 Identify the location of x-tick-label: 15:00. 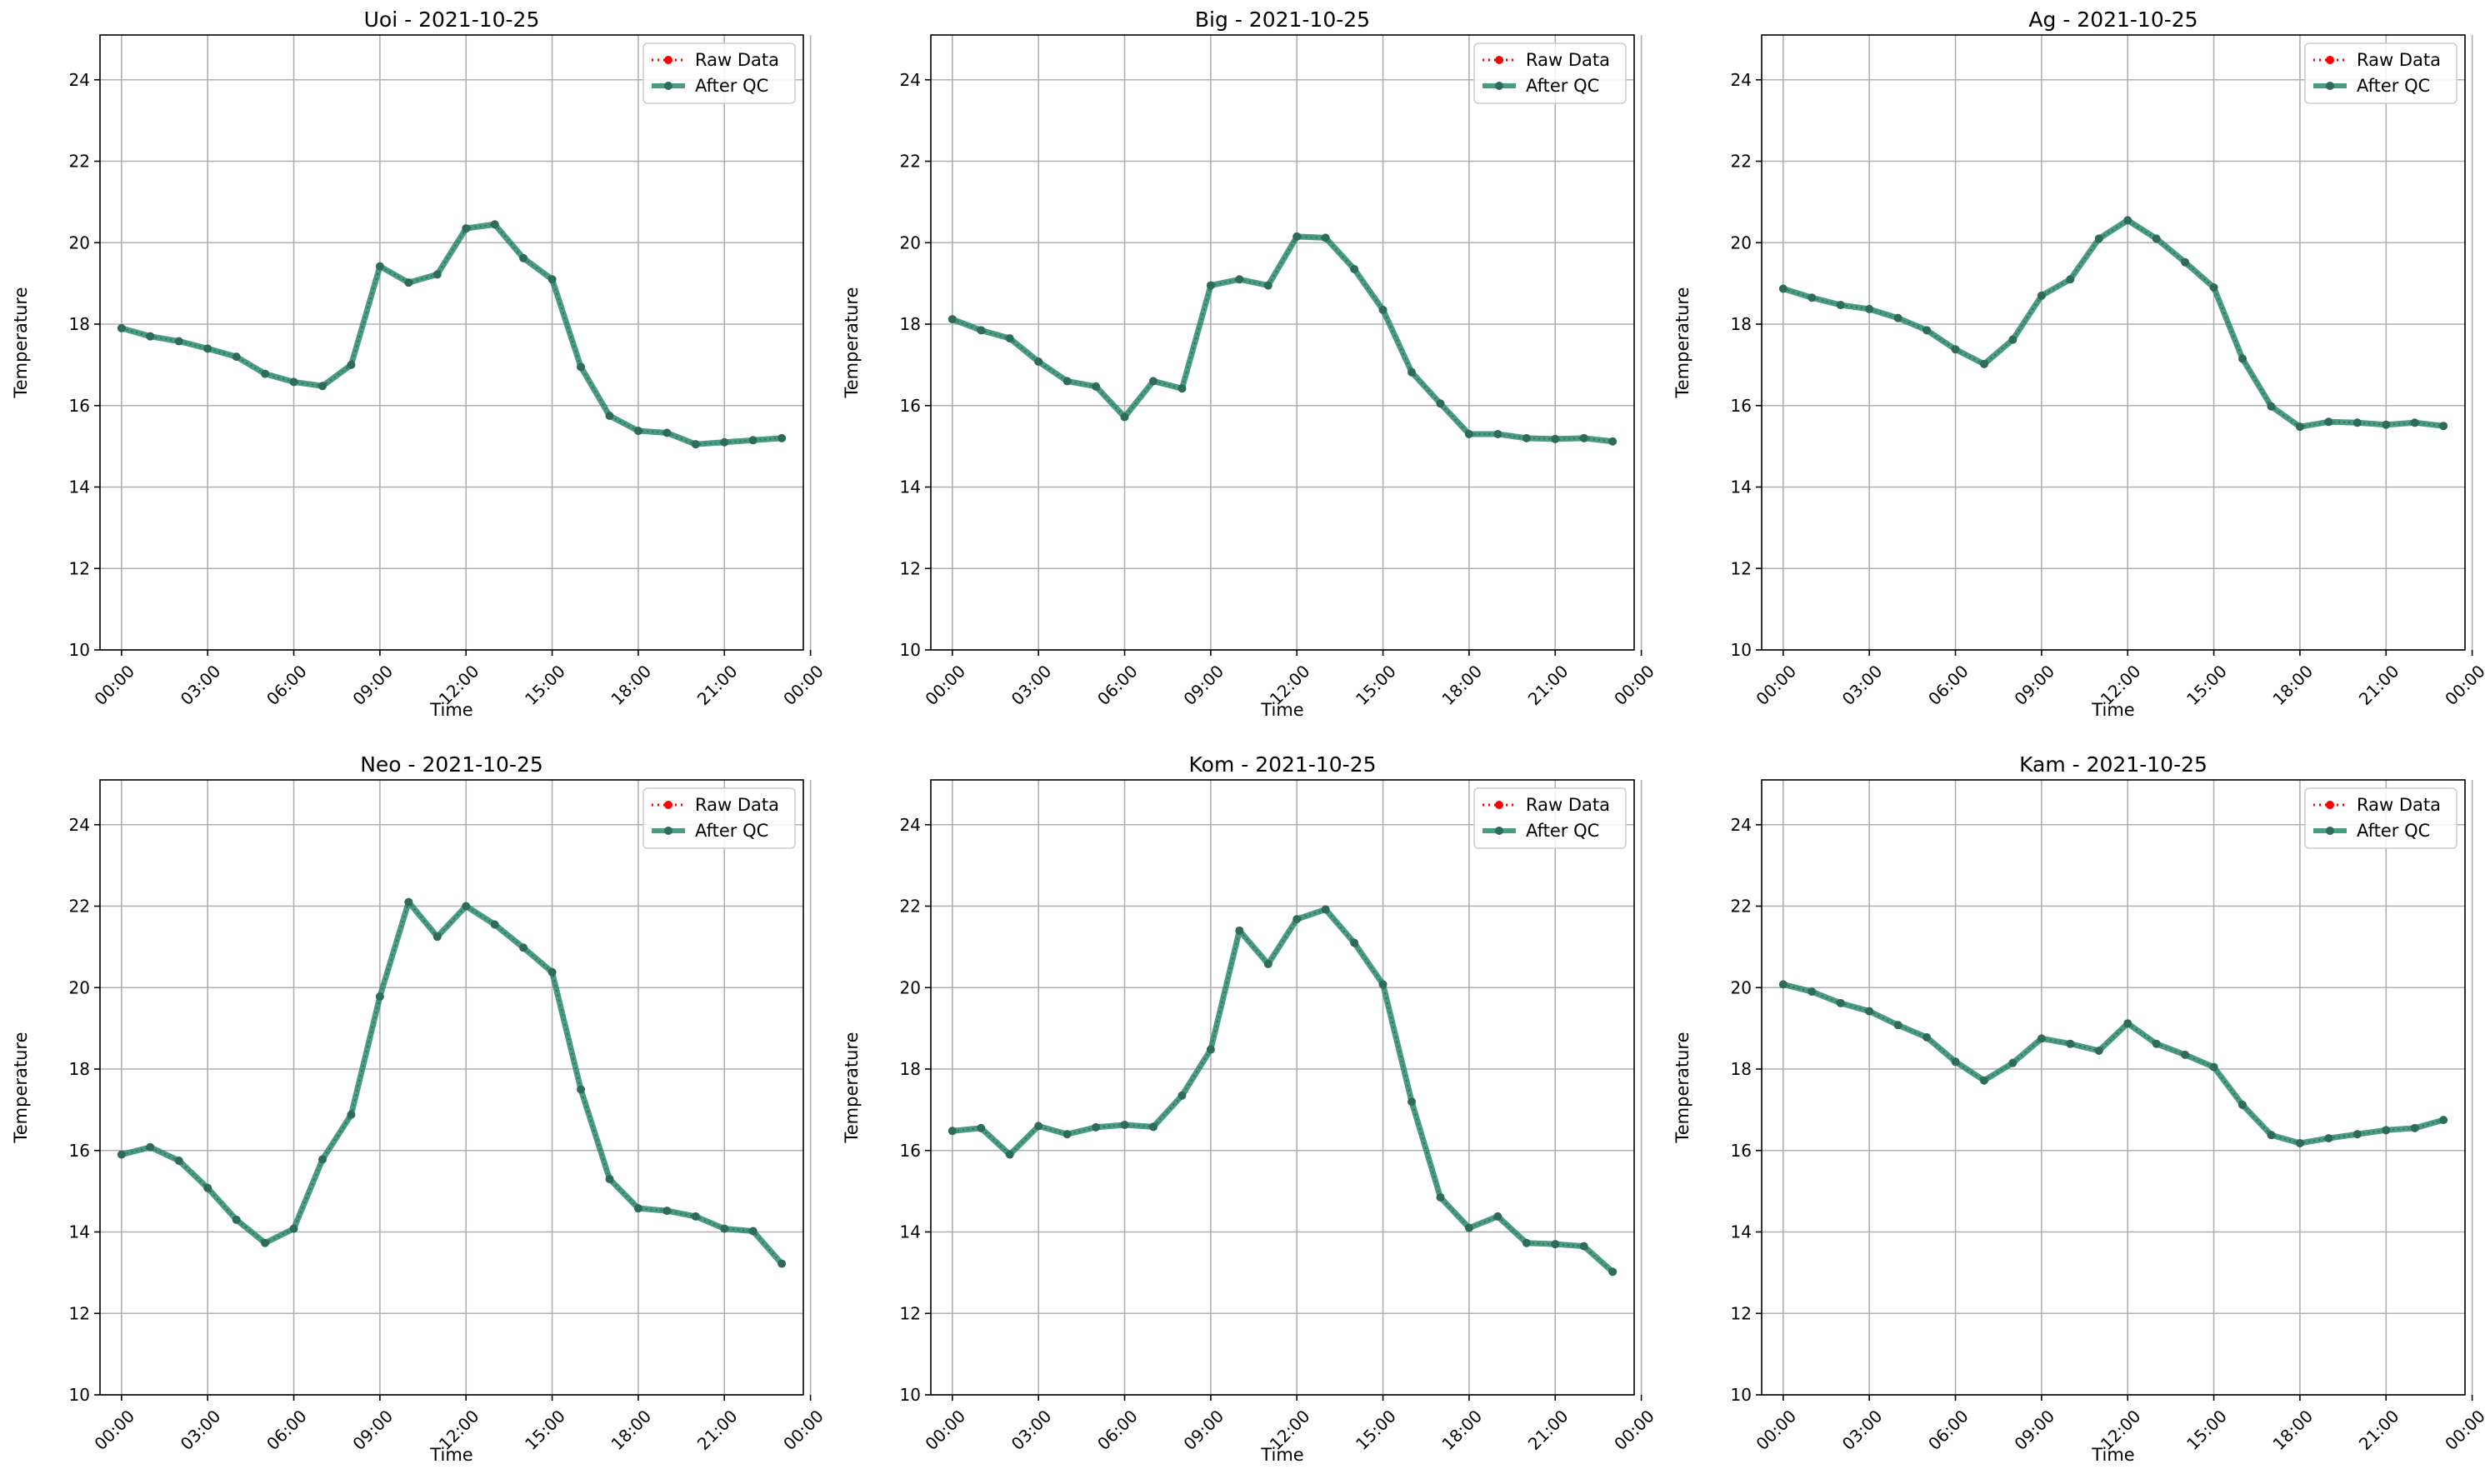
(545, 685).